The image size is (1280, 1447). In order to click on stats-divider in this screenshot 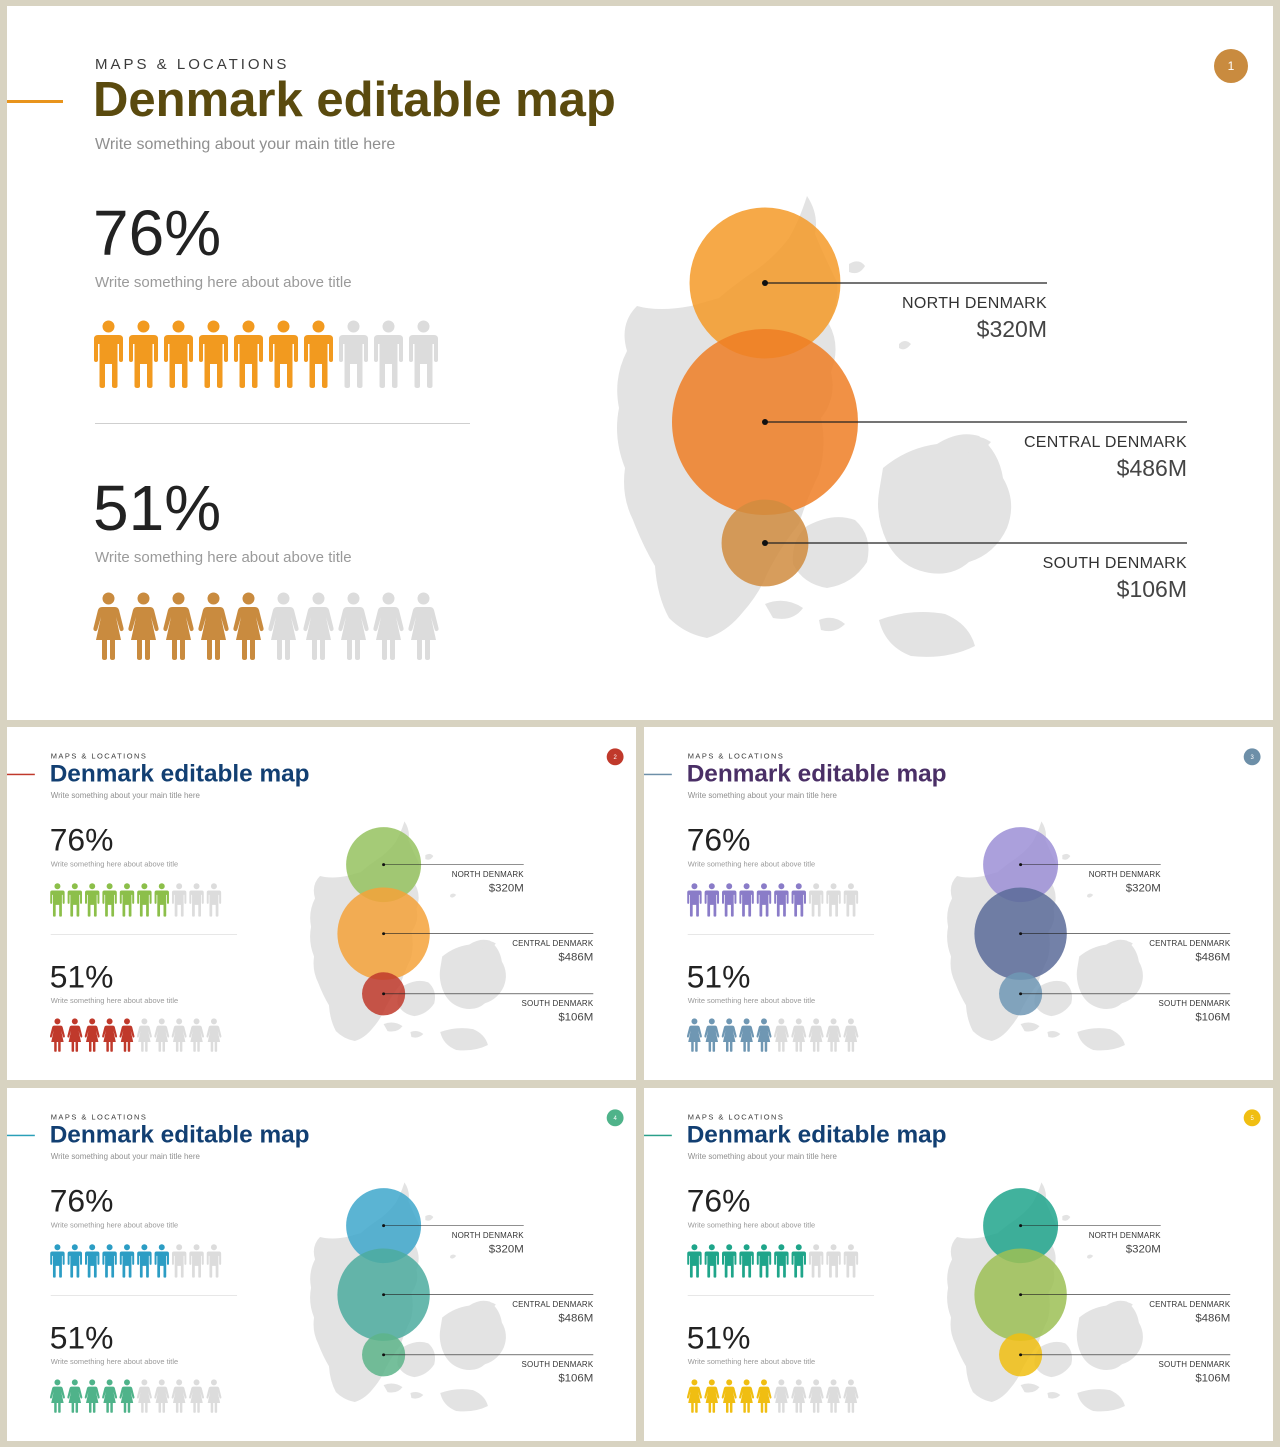, I will do `click(282, 423)`.